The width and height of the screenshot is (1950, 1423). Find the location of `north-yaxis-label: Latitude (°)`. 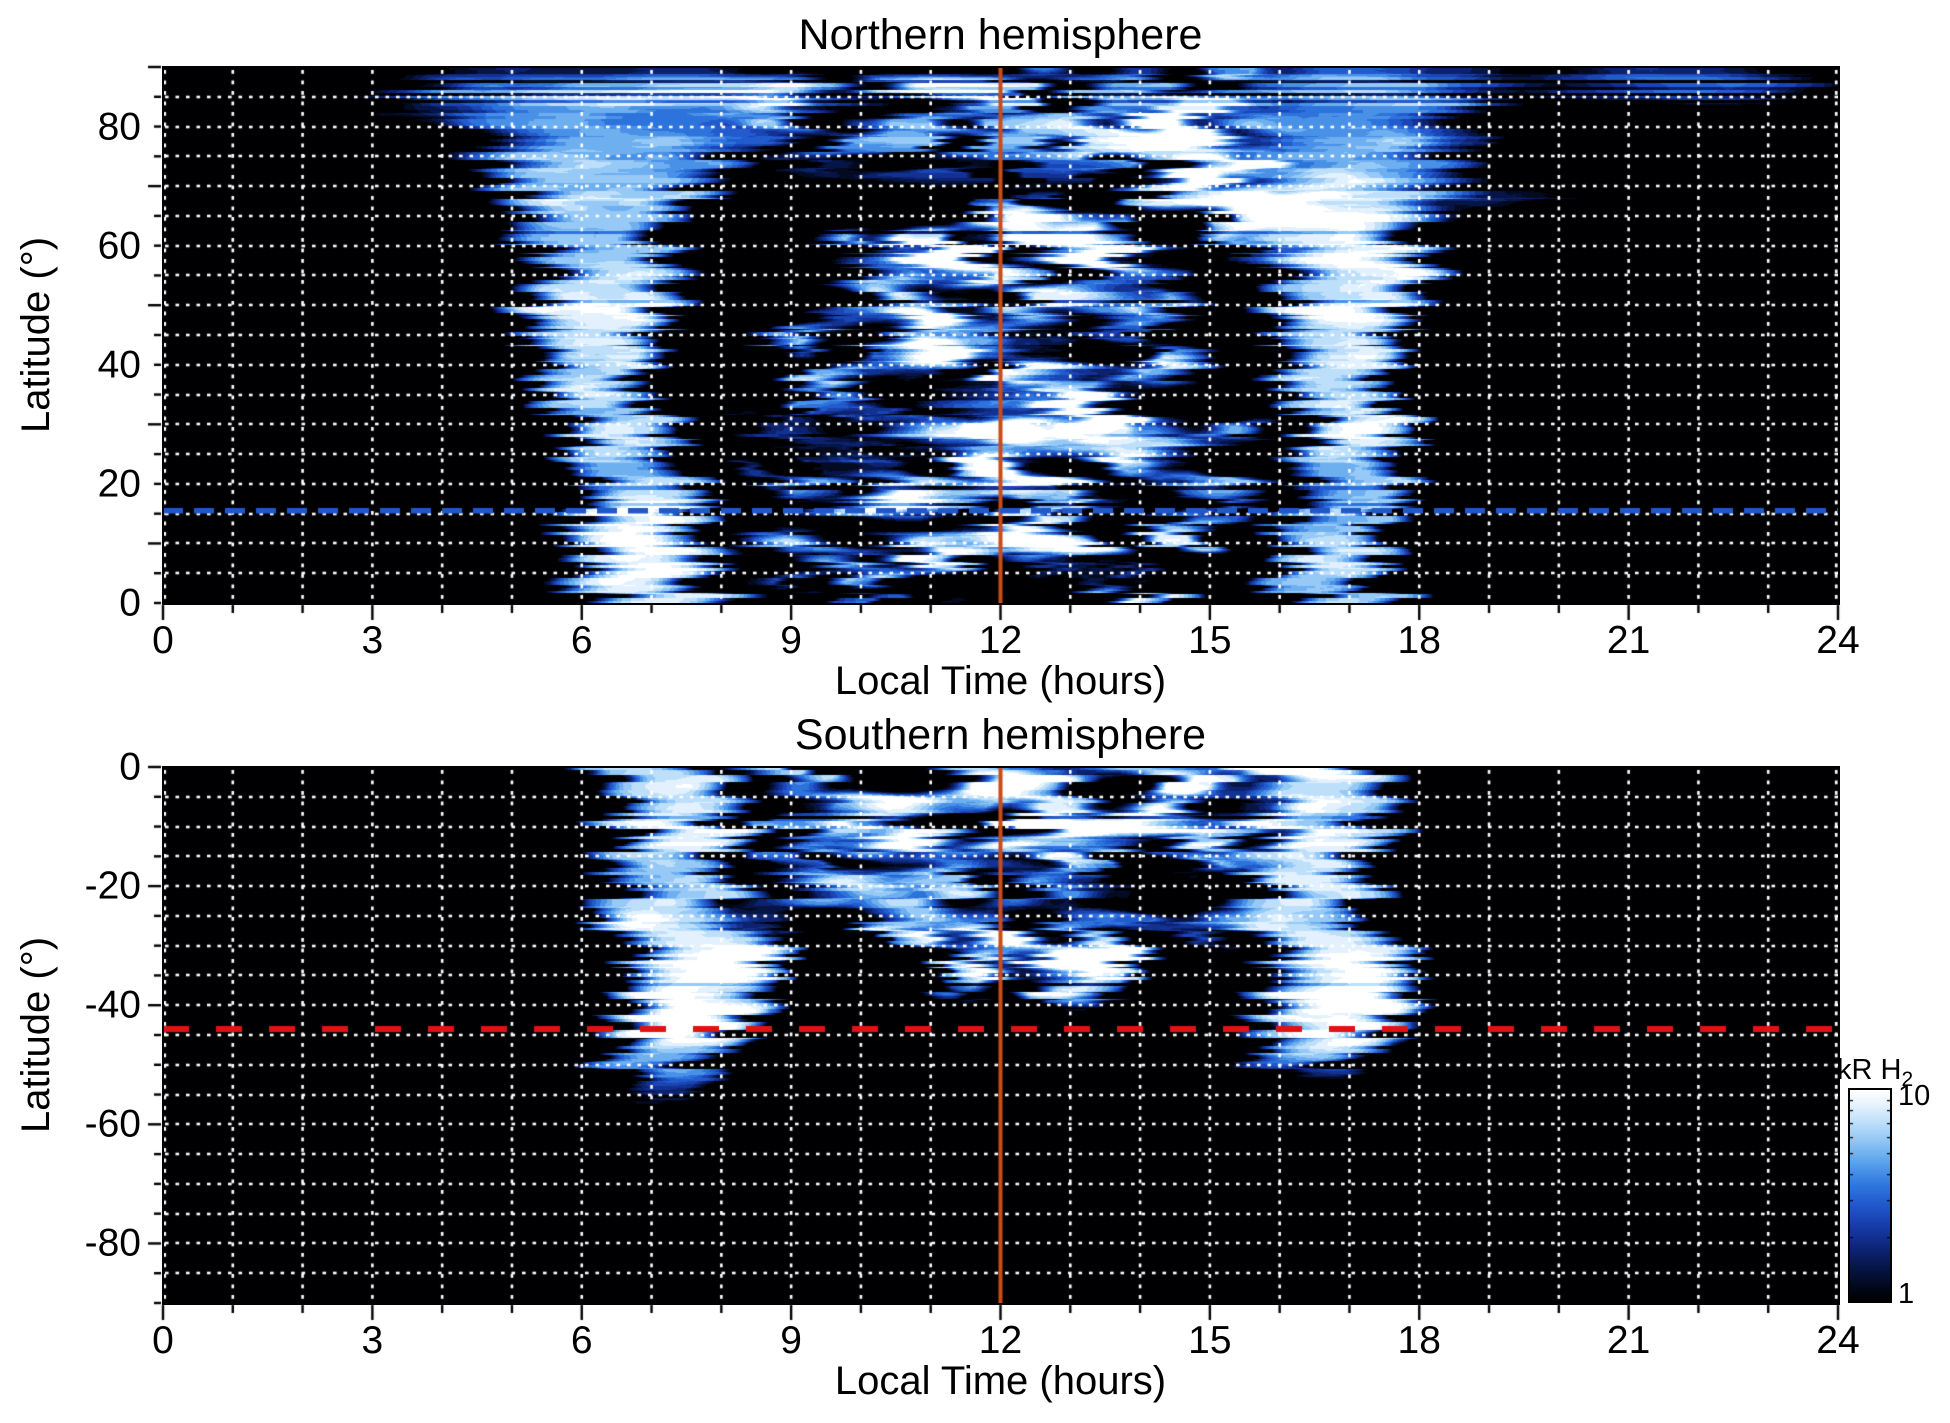

north-yaxis-label: Latitude (°) is located at coordinates (36, 335).